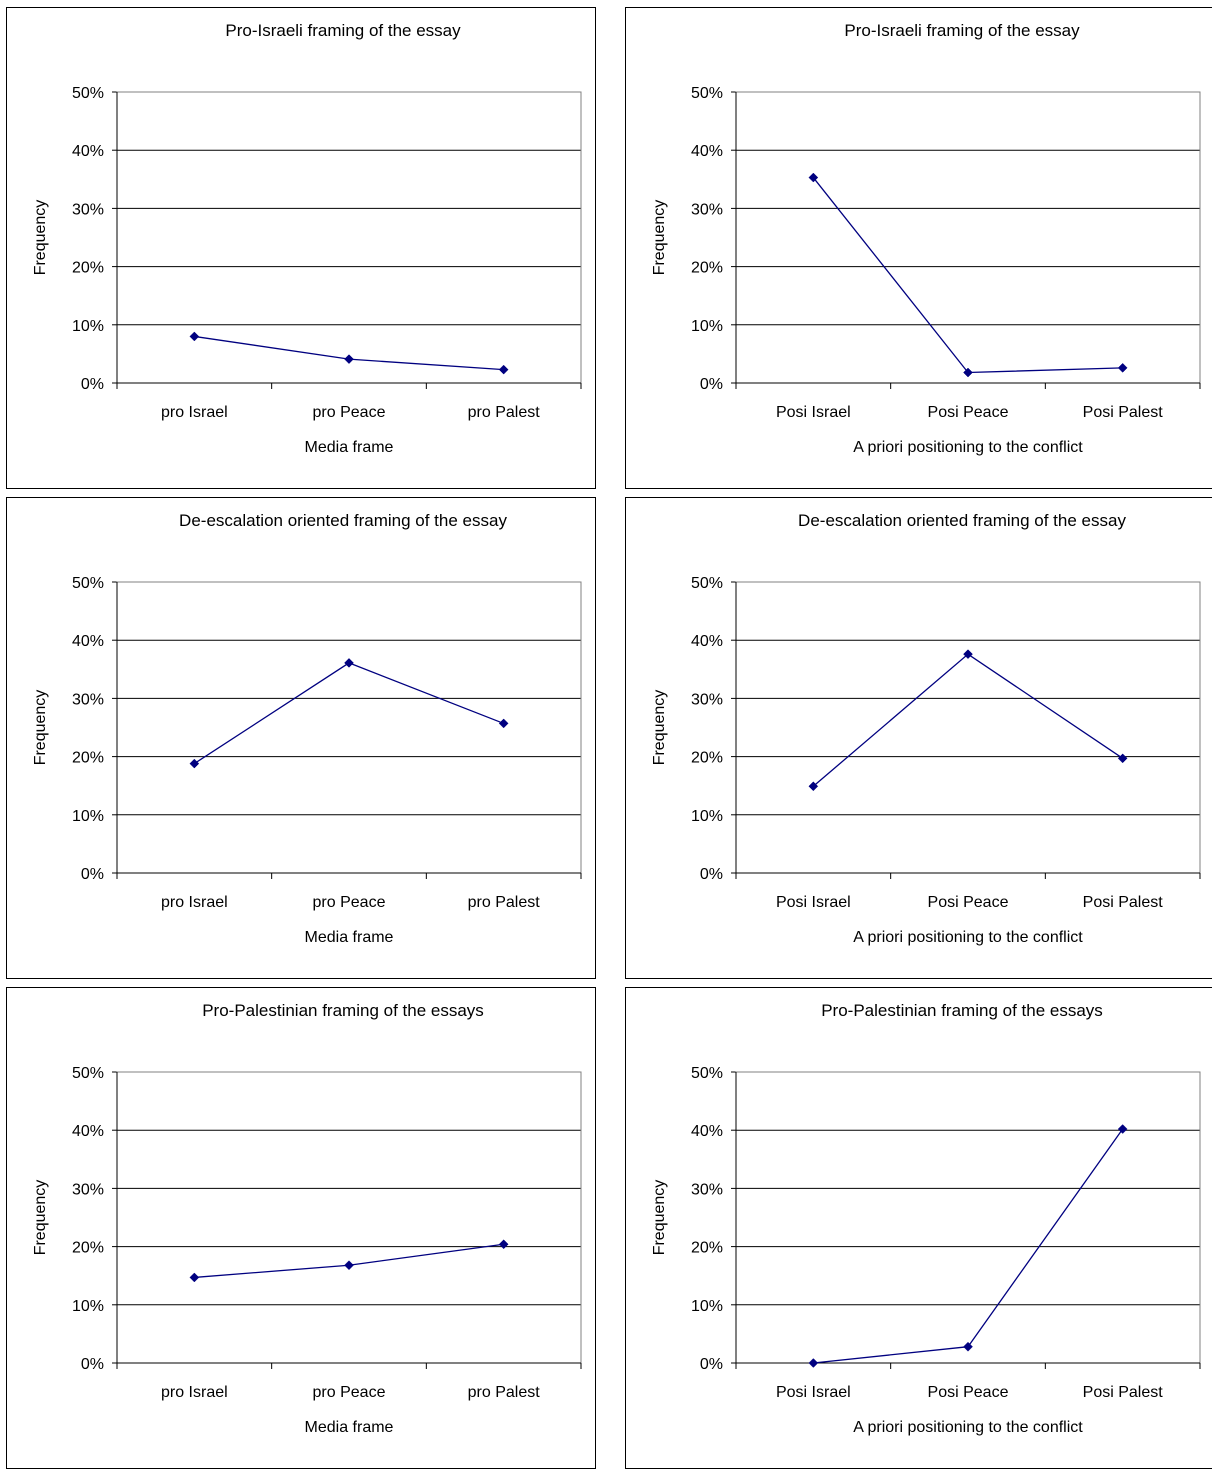  I want to click on chart-title: Pro-Palestinian framing of the essays, so click(343, 1010).